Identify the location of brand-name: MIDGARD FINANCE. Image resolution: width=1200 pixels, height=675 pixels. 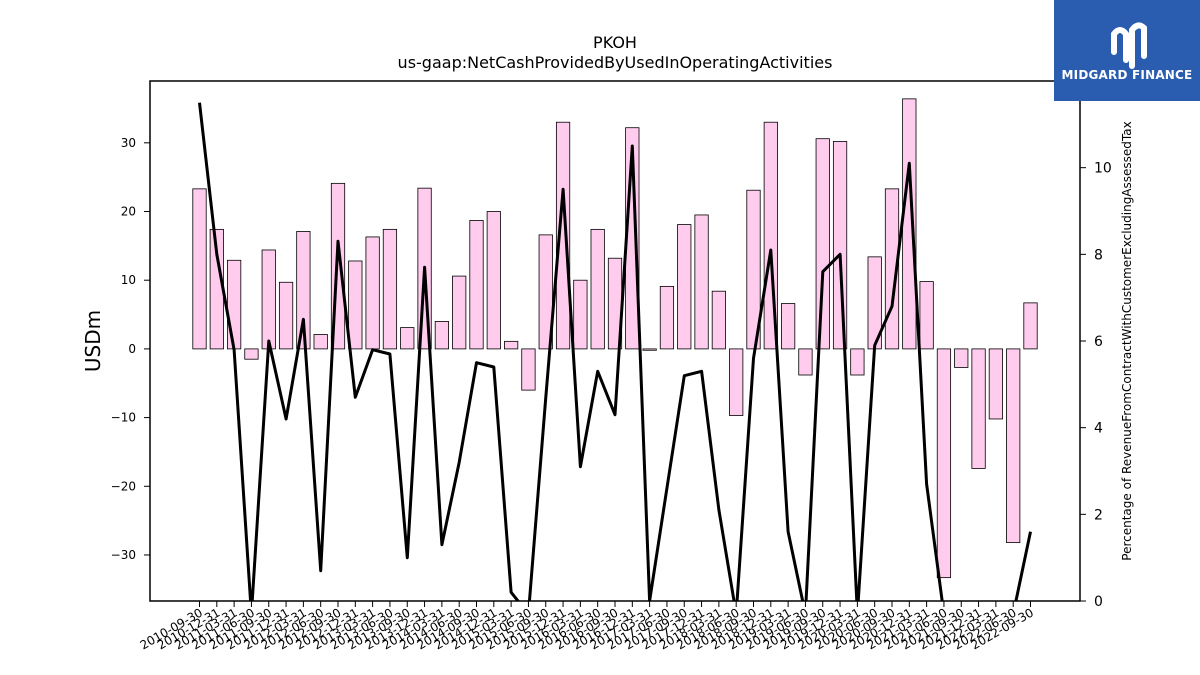
(1127, 75).